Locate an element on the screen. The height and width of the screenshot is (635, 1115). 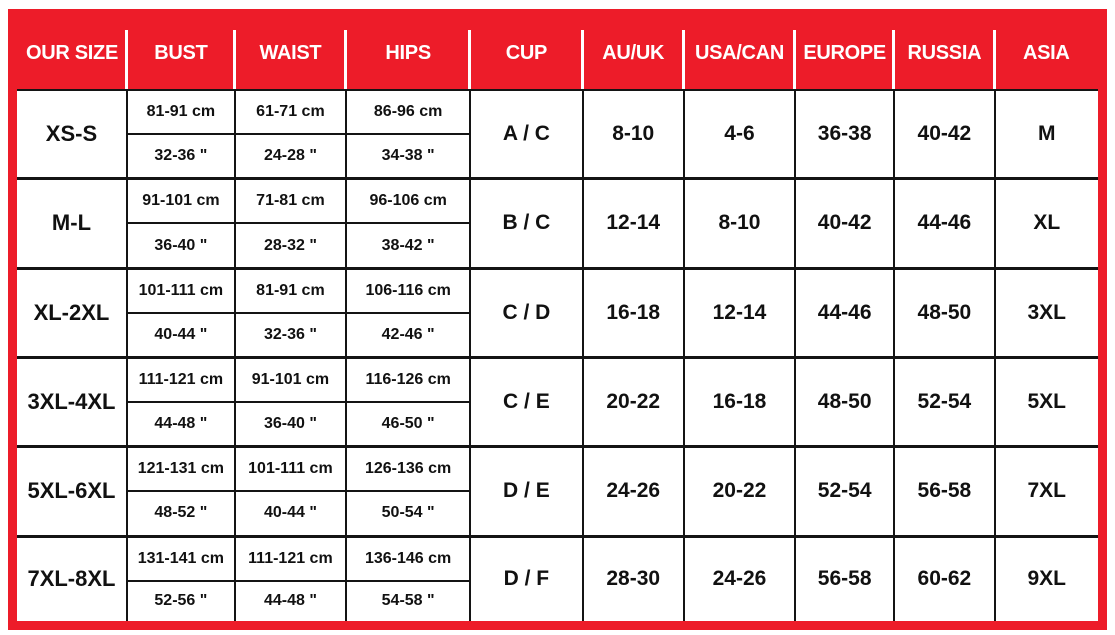
waist-in-cell: 32-36 " is located at coordinates (290, 335).